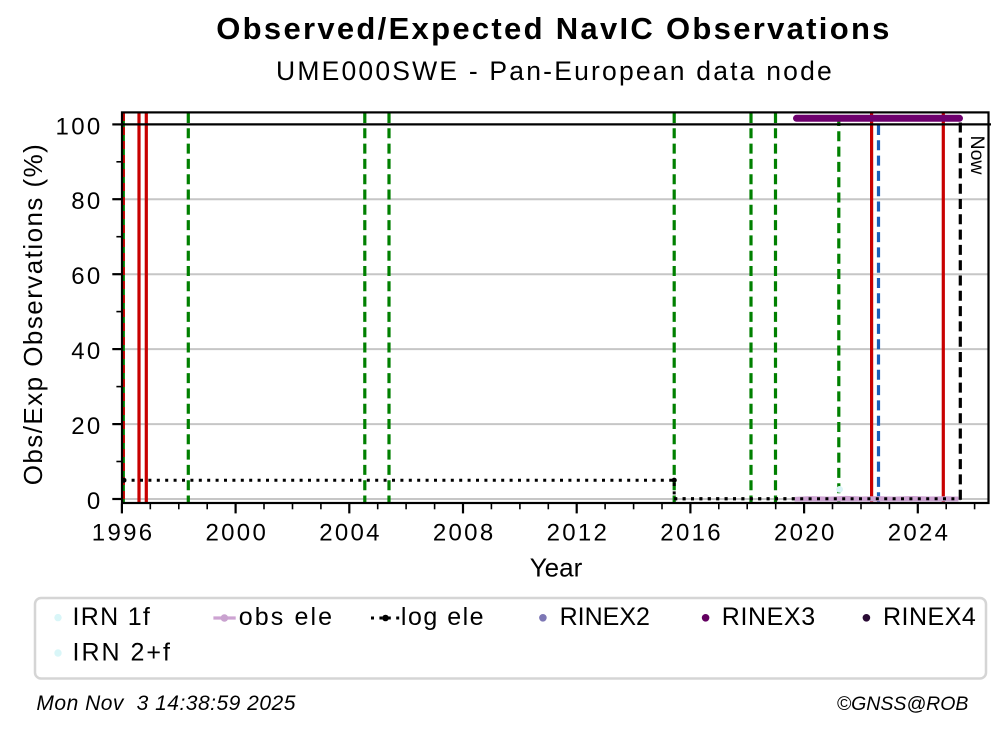 The image size is (1008, 734). What do you see at coordinates (555, 71) in the screenshot?
I see `svg-text:UME000SWE - Pan-European data: UME000SWE - Pan-European data node` at bounding box center [555, 71].